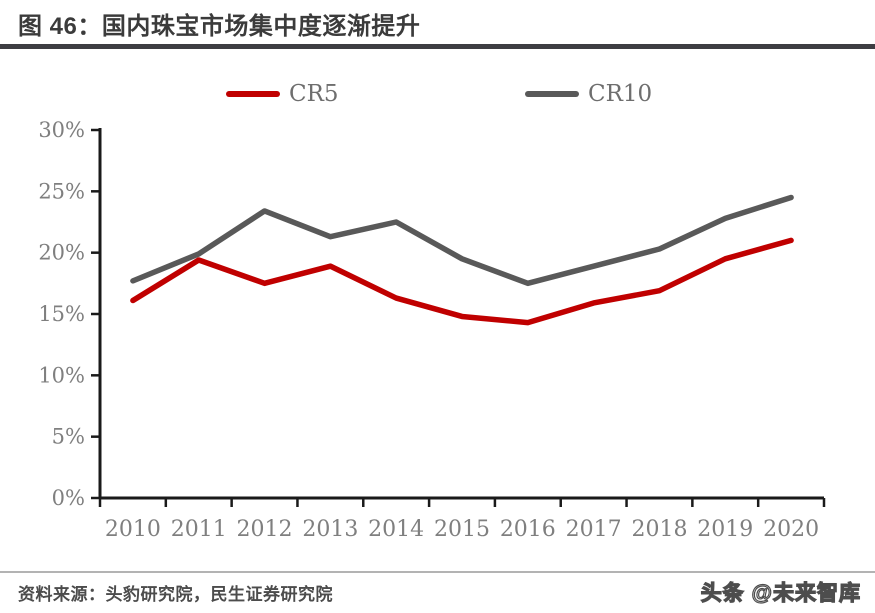 This screenshot has width=875, height=613. I want to click on watermark: 头条 @未来智库, so click(780, 593).